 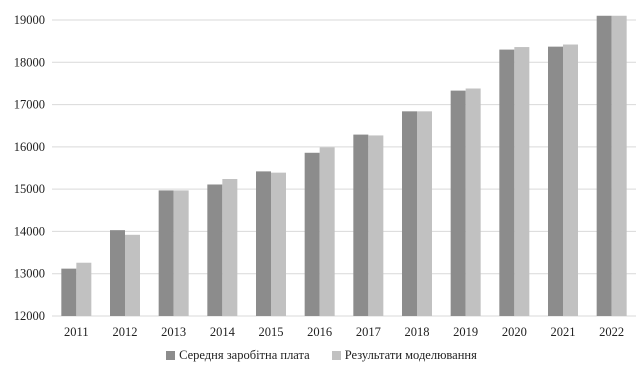 I want to click on legend-label-wages: Середня заробітна плата, so click(x=244, y=355).